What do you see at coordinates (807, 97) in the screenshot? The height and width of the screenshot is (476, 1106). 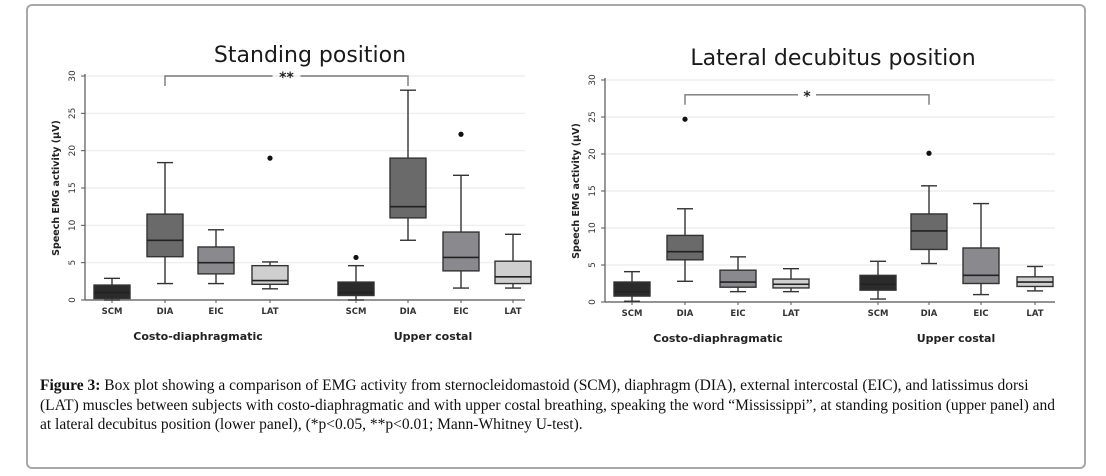 I see `significance-label: *` at bounding box center [807, 97].